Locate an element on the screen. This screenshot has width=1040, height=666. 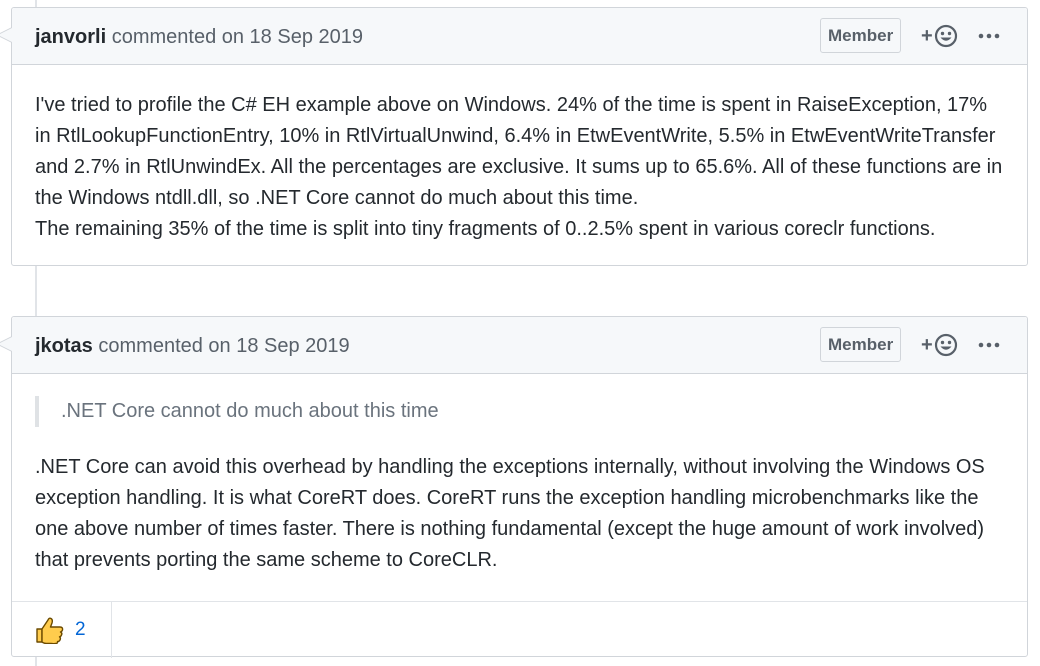
comment-header-text: janvorli commented on 18 Sep 2019 is located at coordinates (199, 37).